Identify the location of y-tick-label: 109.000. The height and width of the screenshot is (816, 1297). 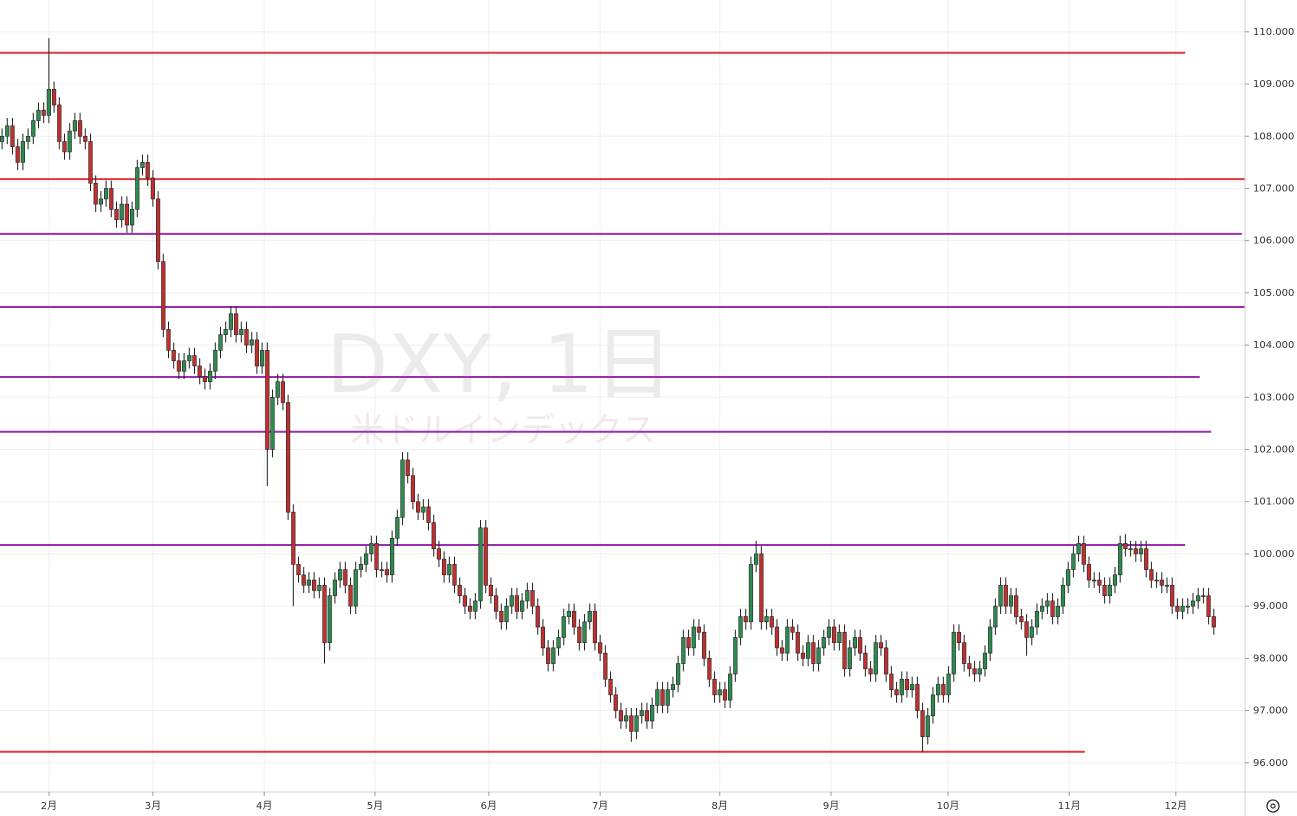
(1273, 84).